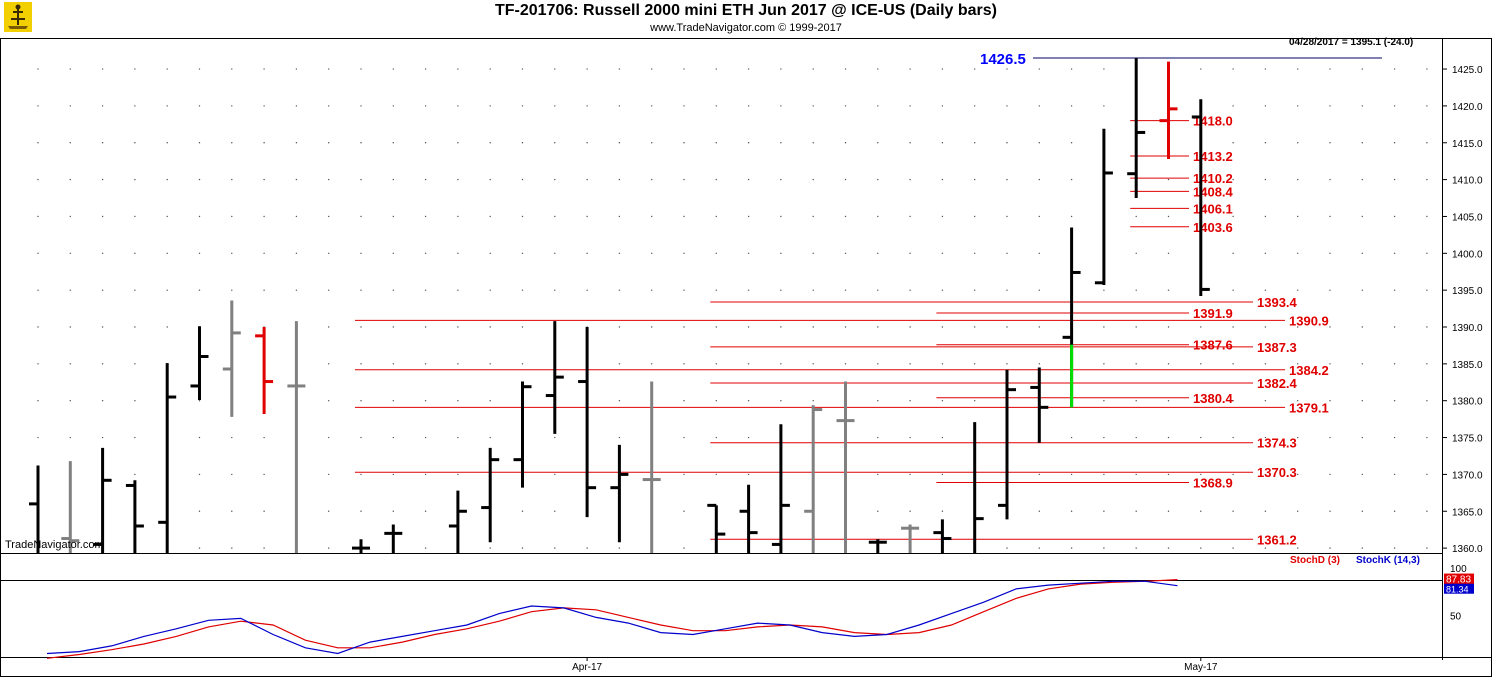 This screenshot has height=677, width=1492. I want to click on level-label: 1374.3, so click(1277, 443).